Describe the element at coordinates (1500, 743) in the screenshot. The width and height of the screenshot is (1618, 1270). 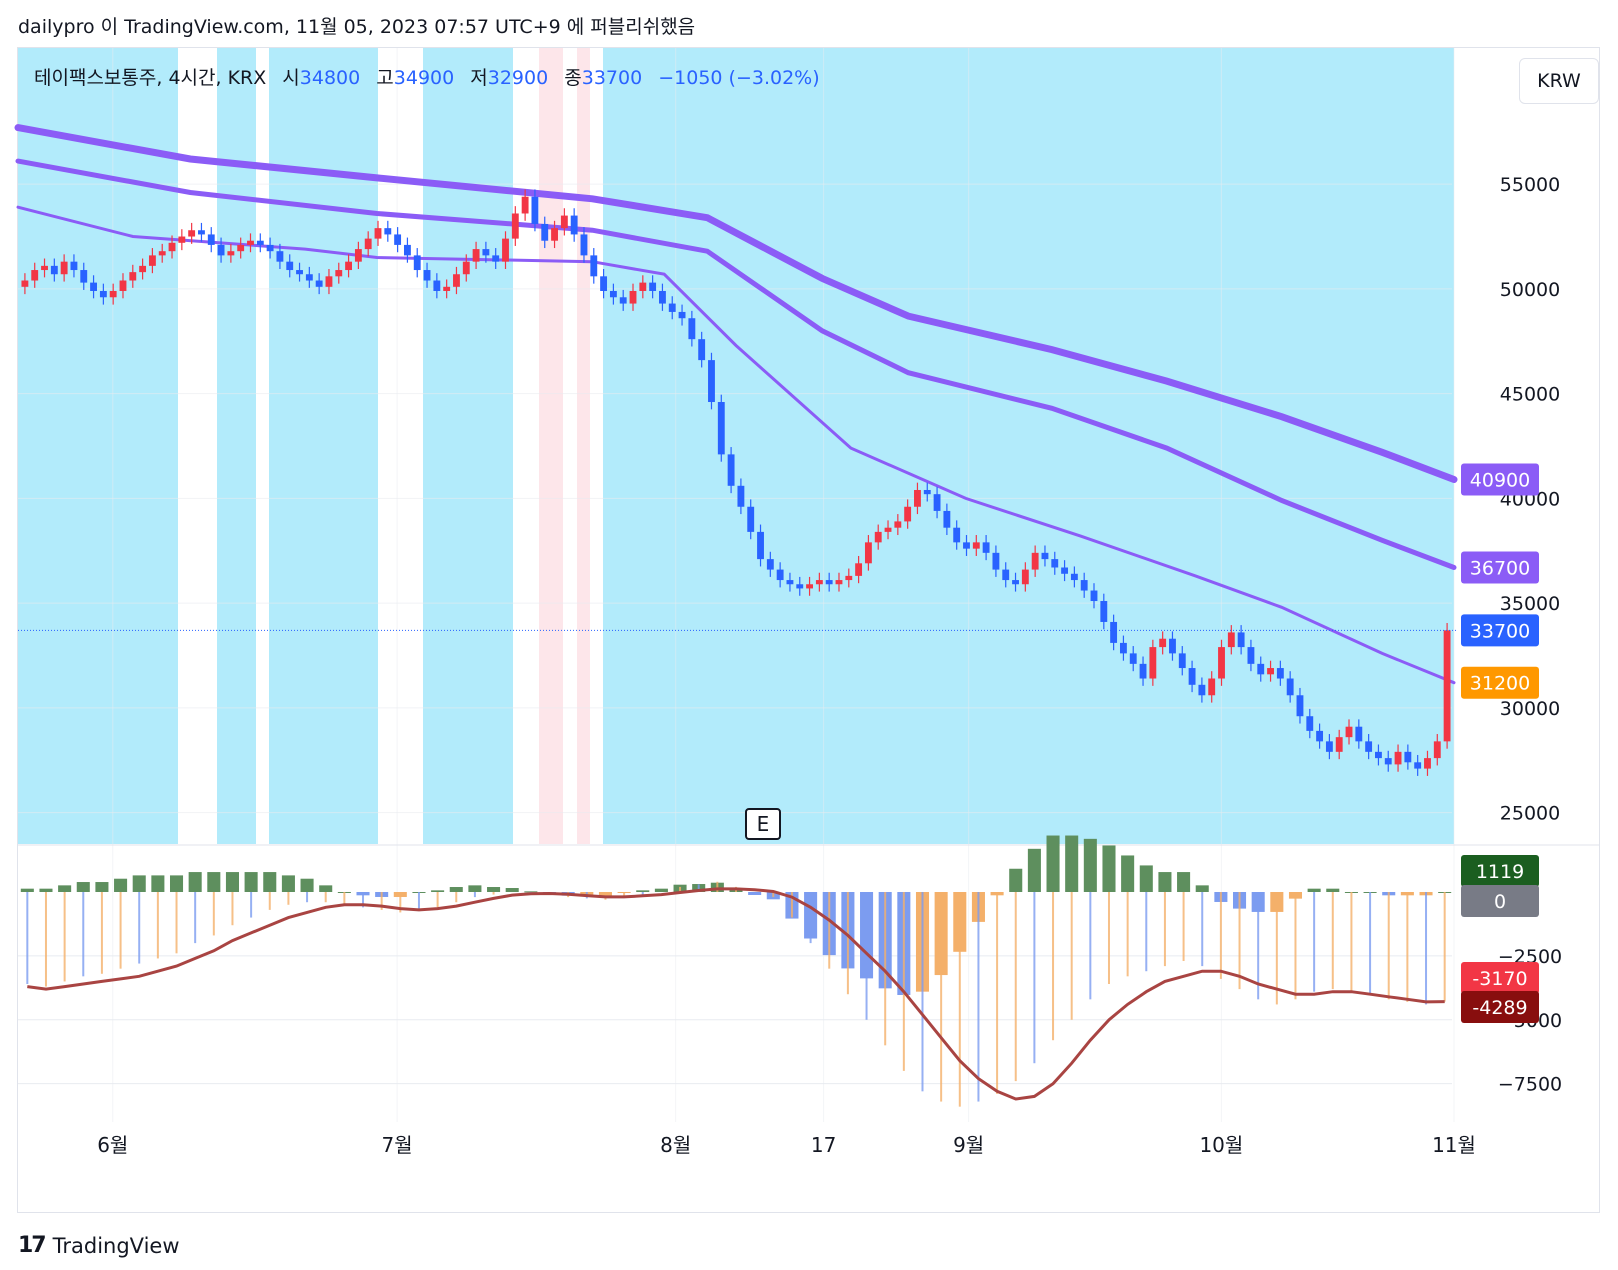
I see `price-labels: 40900 36700 33700 31200 1119 0 -3170 -4289` at that location.